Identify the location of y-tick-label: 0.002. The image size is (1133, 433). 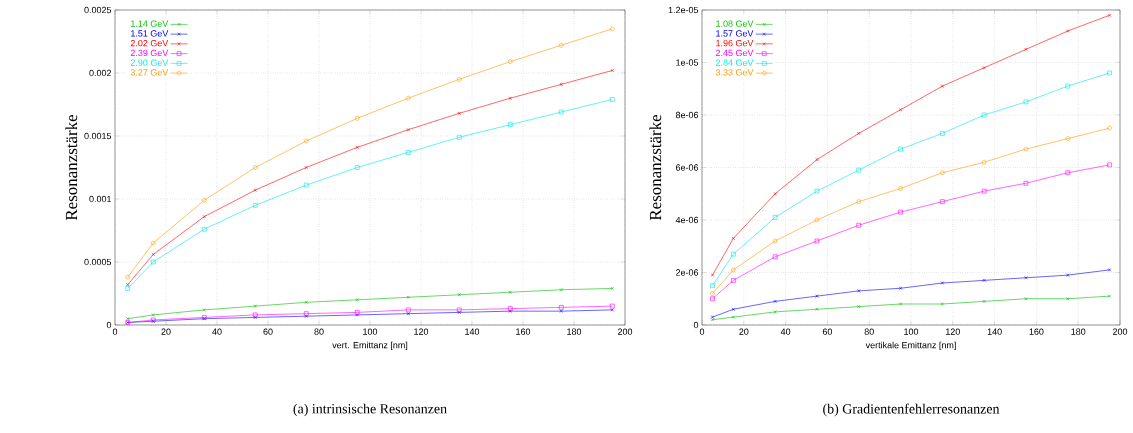
(100, 73).